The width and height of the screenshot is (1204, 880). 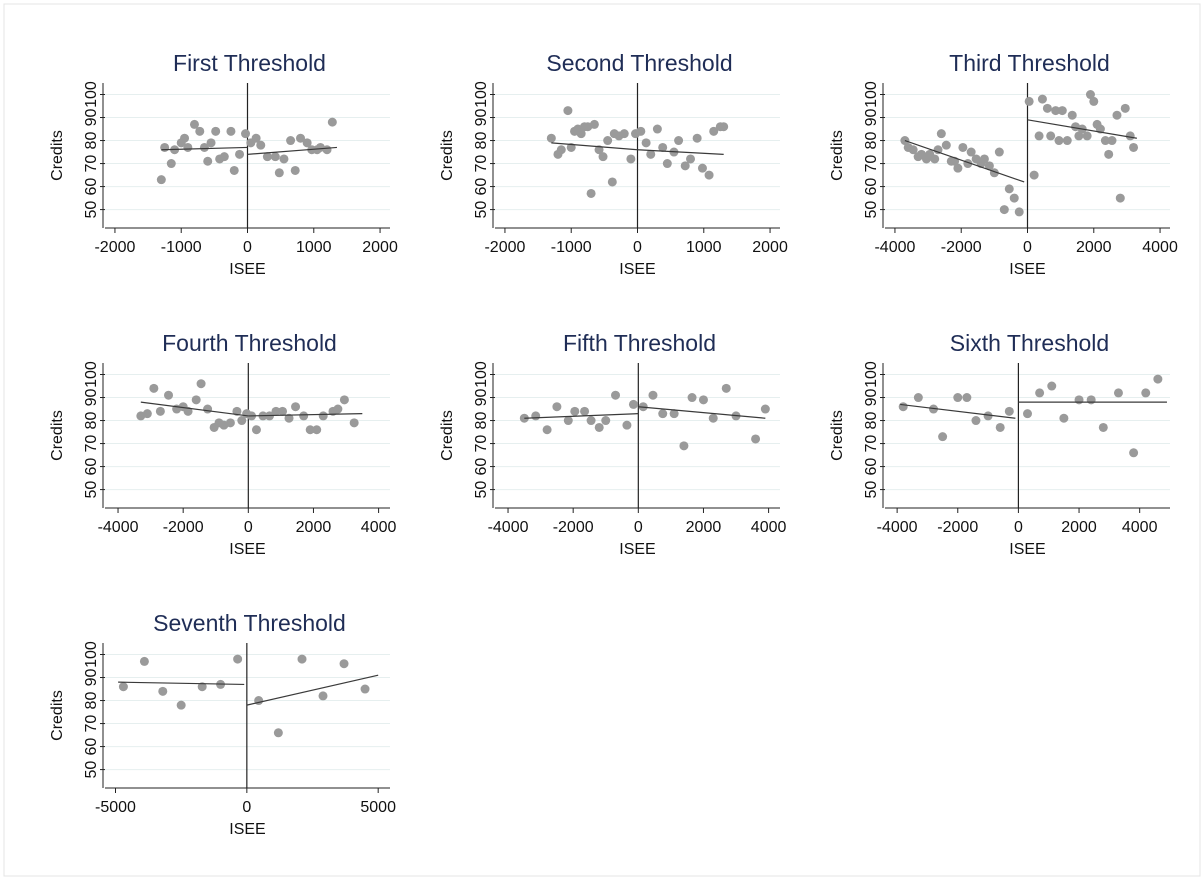 I want to click on chart-title: Second Threshold, so click(x=639, y=63).